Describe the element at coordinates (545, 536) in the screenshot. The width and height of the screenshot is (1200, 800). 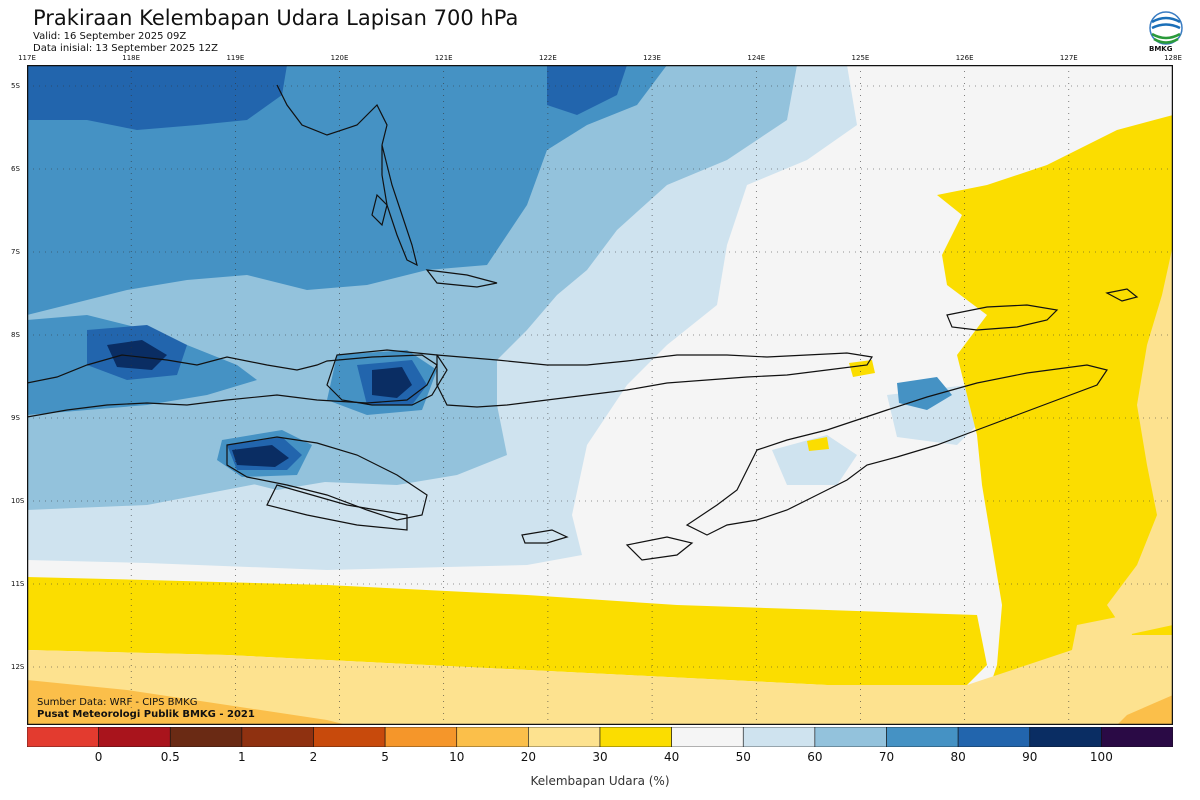
I see `coast-savu` at that location.